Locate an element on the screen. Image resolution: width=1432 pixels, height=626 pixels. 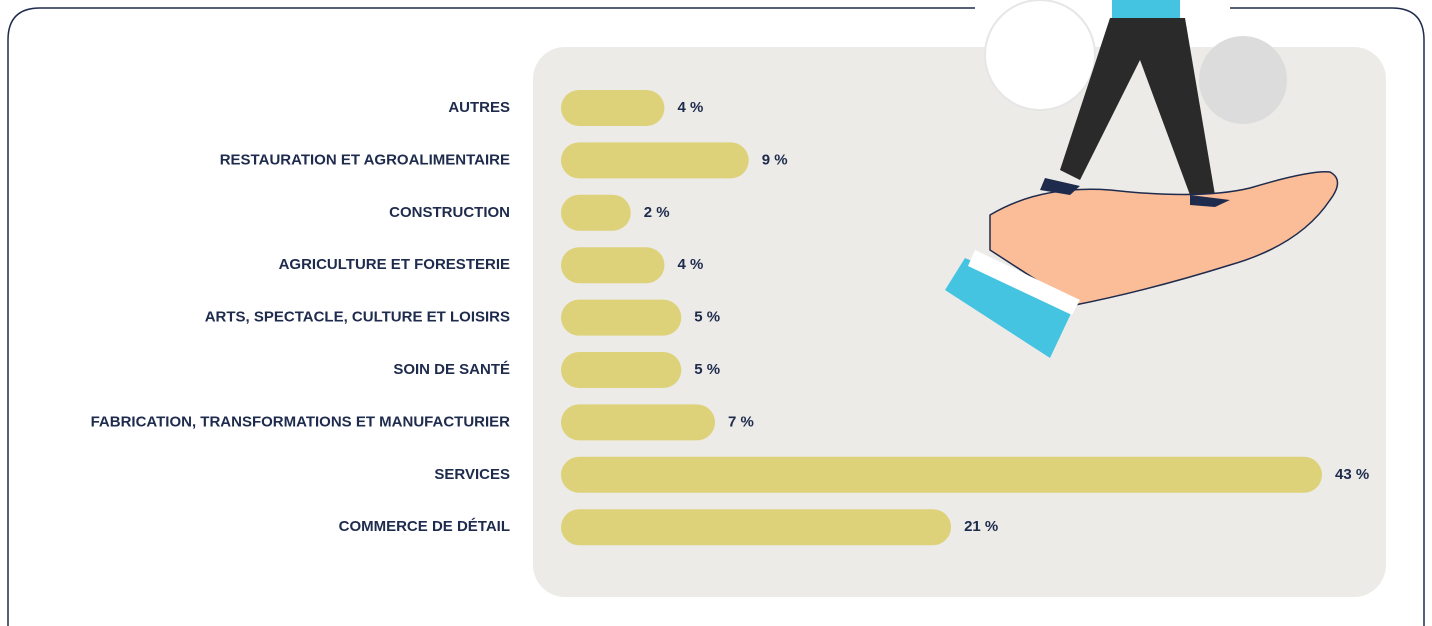
value-label: 7 % is located at coordinates (741, 421).